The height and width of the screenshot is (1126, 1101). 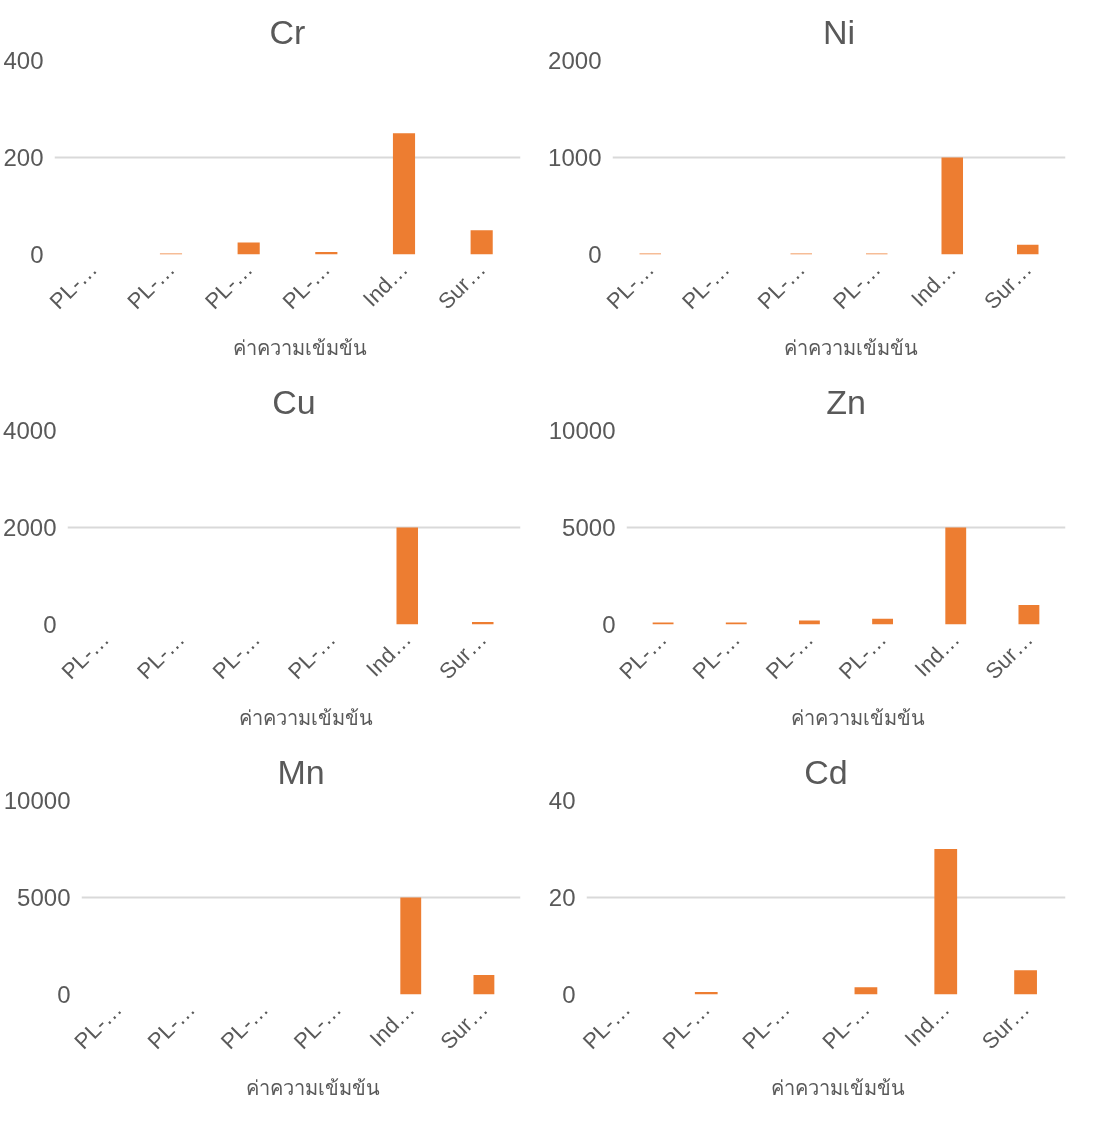 What do you see at coordinates (294, 401) in the screenshot?
I see `chart-title: Cu` at bounding box center [294, 401].